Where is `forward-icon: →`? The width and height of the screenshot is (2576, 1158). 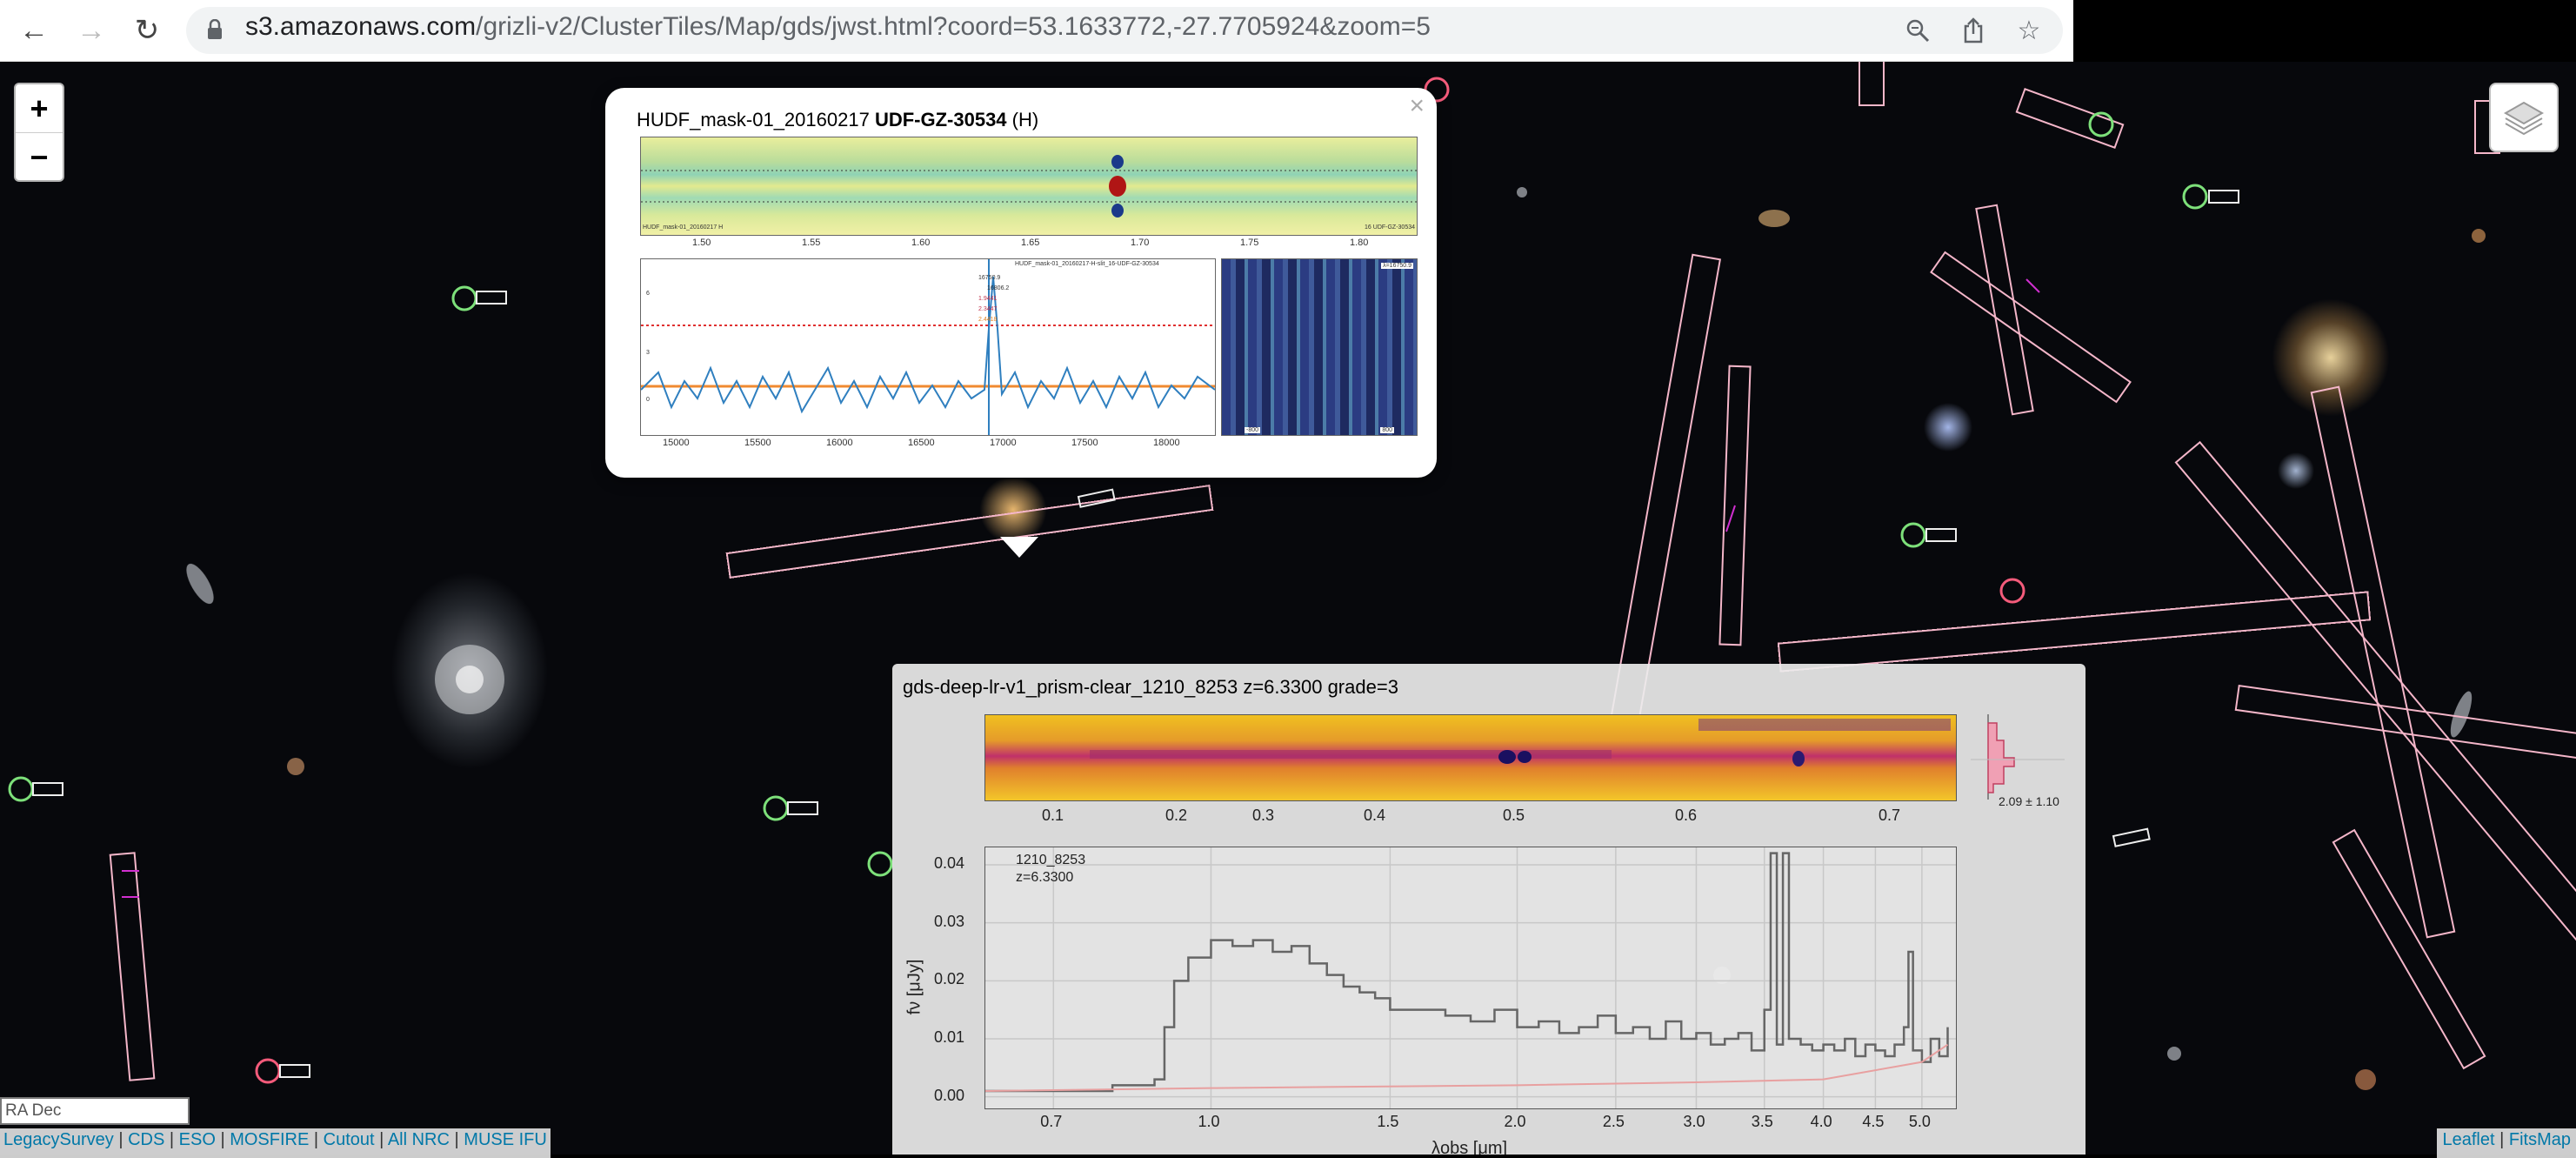
forward-icon: → is located at coordinates (91, 30).